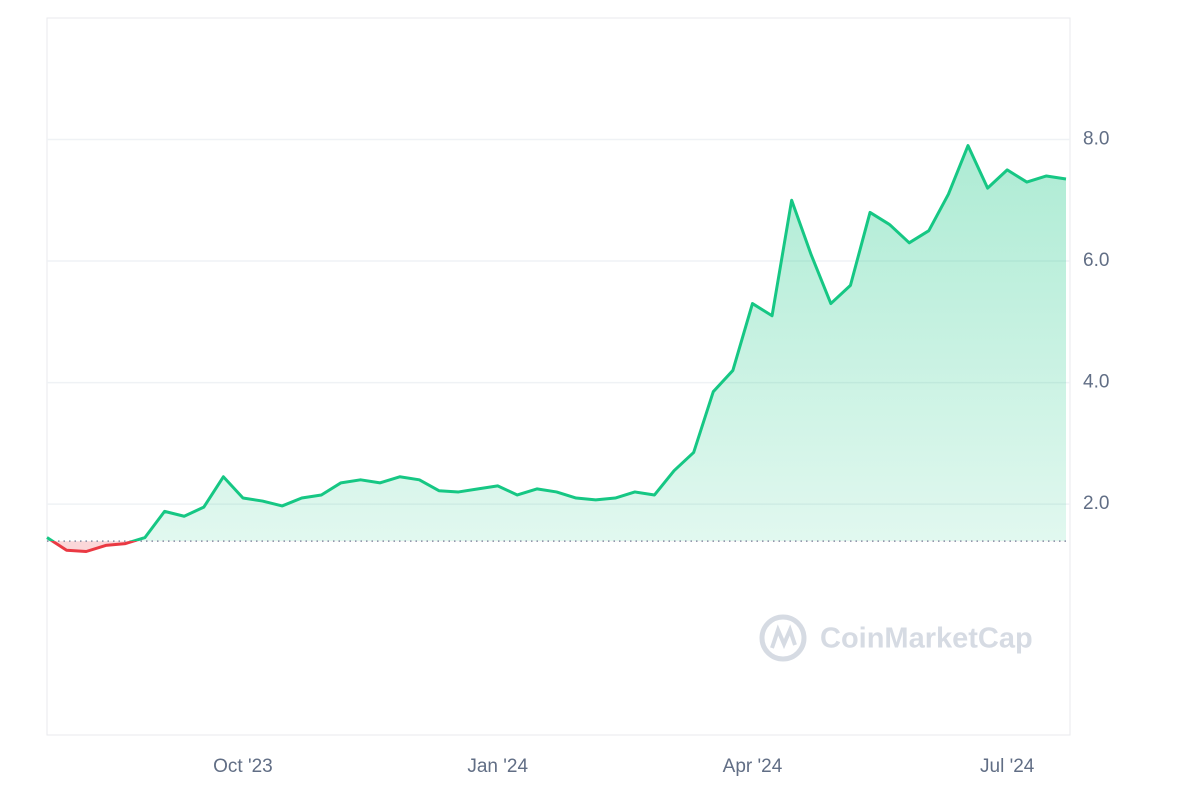 This screenshot has height=805, width=1200. What do you see at coordinates (1007, 766) in the screenshot?
I see `x-tick-label: Jul '24` at bounding box center [1007, 766].